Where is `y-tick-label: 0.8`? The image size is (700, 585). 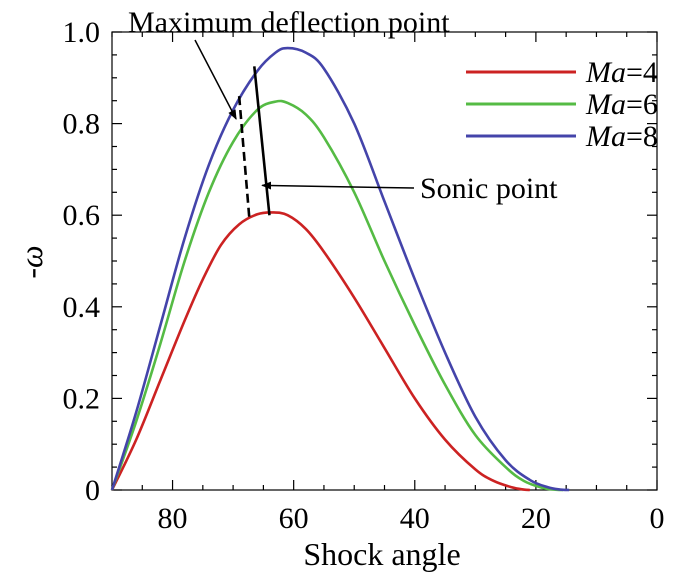 y-tick-label: 0.8 is located at coordinates (82, 124).